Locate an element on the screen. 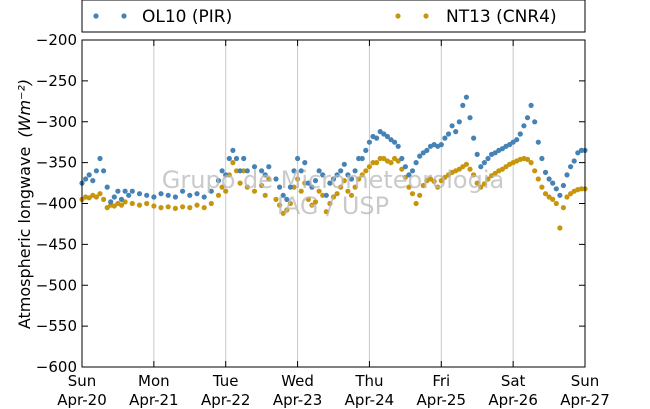 The width and height of the screenshot is (650, 409). y-tick-label: −450 is located at coordinates (56, 244).